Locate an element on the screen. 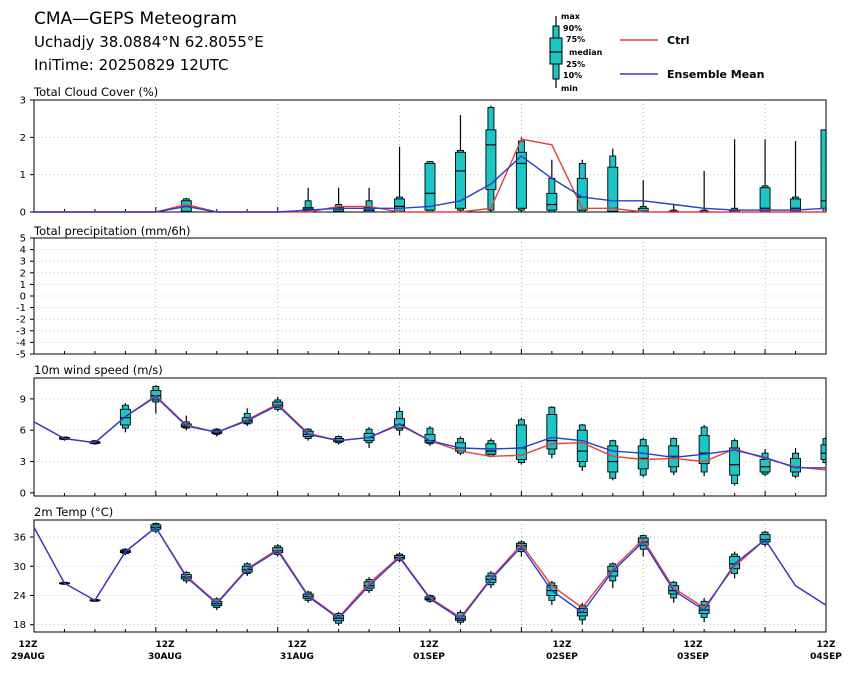 Image resolution: width=853 pixels, height=673 pixels. chart-title: CMA—GEPS Meteogram is located at coordinates (135, 19).